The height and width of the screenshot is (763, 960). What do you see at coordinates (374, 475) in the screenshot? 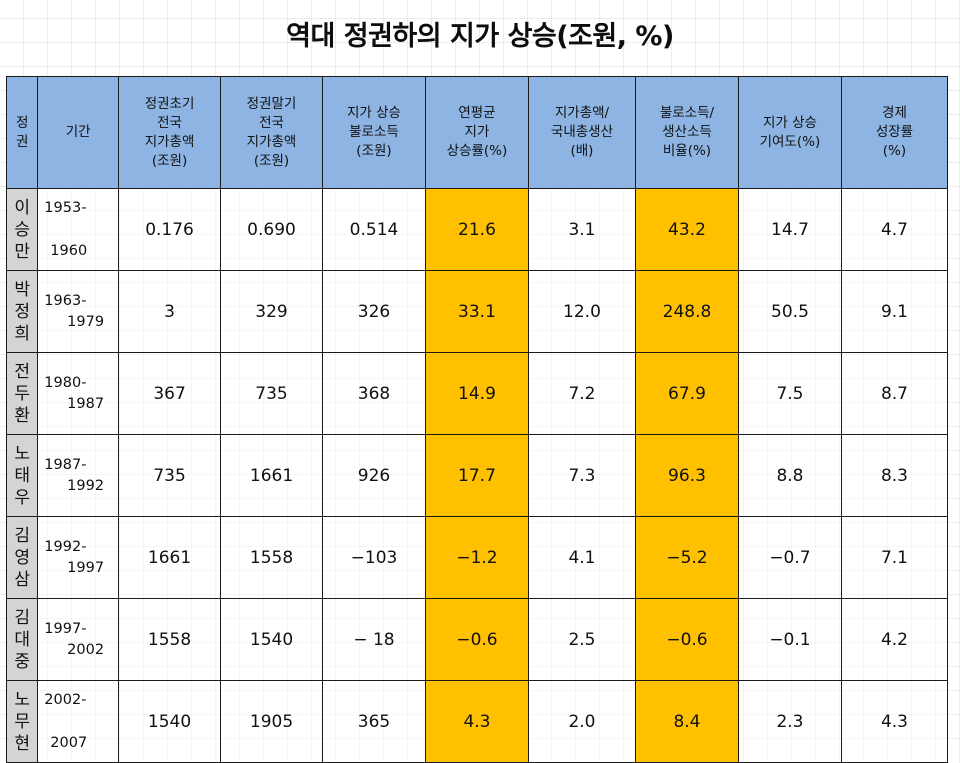
I see `unearned-income-cell: 926` at bounding box center [374, 475].